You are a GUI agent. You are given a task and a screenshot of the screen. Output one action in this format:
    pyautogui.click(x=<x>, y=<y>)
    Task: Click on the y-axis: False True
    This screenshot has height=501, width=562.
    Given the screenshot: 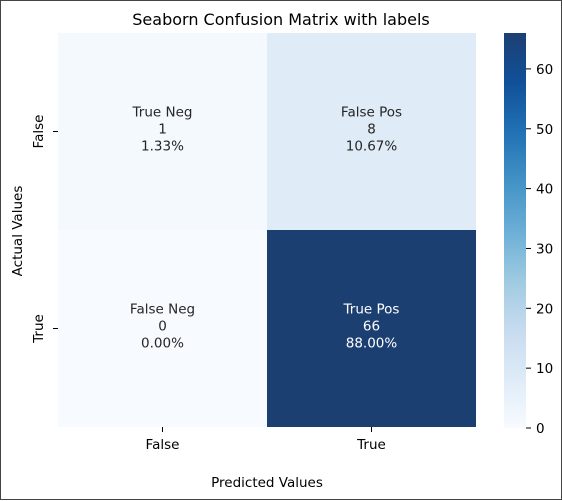 What is the action you would take?
    pyautogui.click(x=44, y=229)
    